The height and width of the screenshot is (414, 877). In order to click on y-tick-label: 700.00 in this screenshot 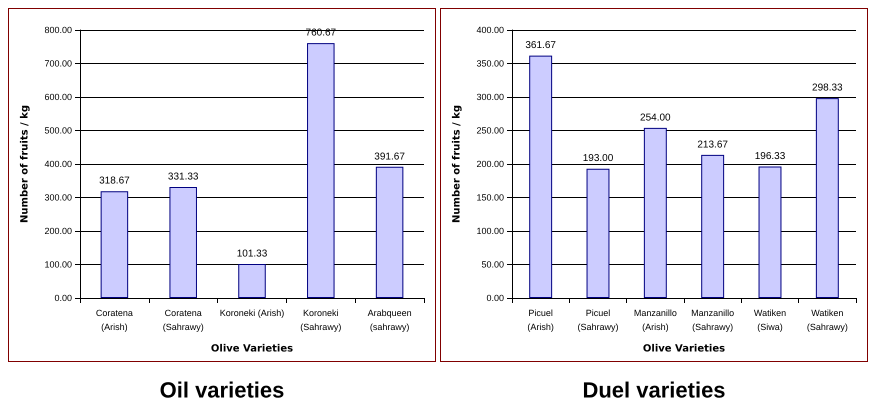, I will do `click(58, 63)`.